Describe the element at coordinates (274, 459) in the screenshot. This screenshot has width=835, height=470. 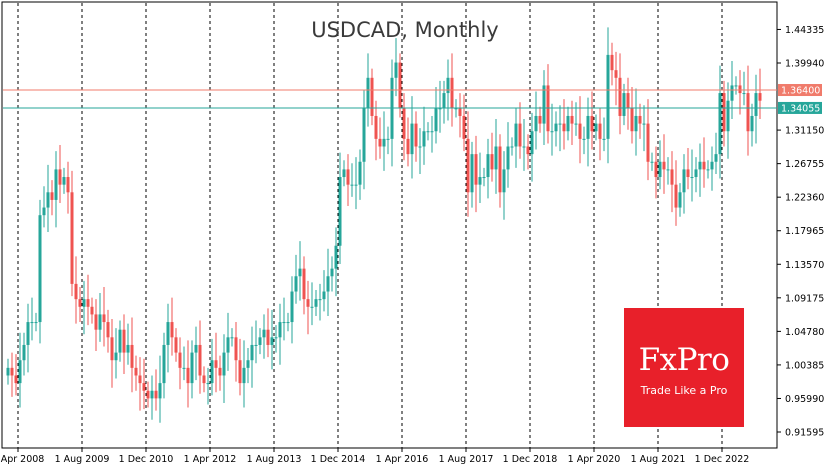
I see `x-tick-label: 1 Aug 2013` at that location.